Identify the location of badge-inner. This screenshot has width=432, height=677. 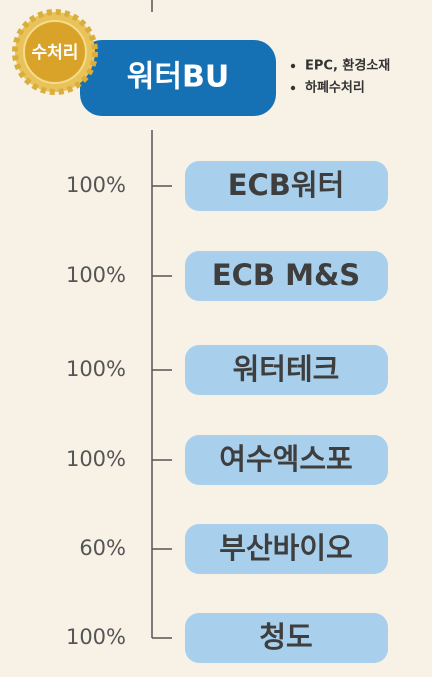
(55, 52).